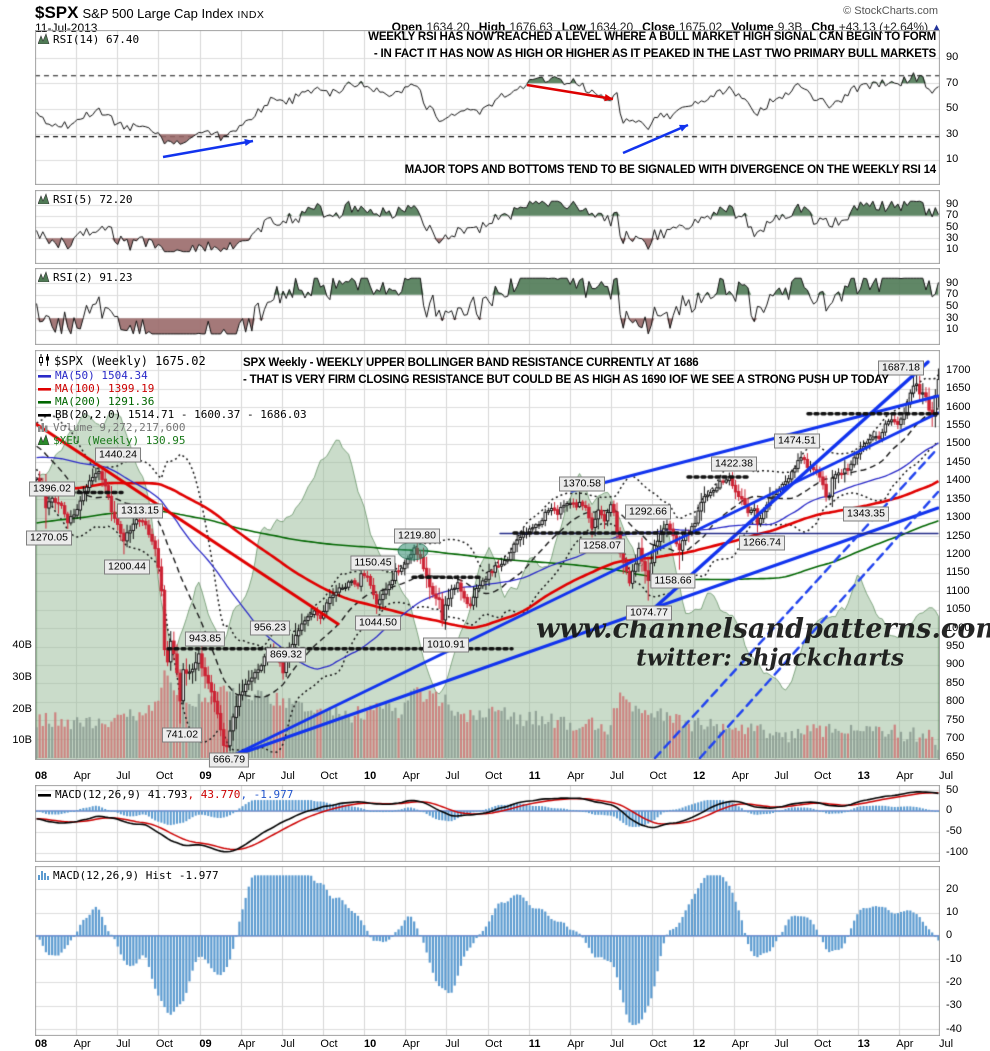 The image size is (990, 1051). What do you see at coordinates (763, 629) in the screenshot?
I see `watermark-site: www.channelsandpatterns.com` at bounding box center [763, 629].